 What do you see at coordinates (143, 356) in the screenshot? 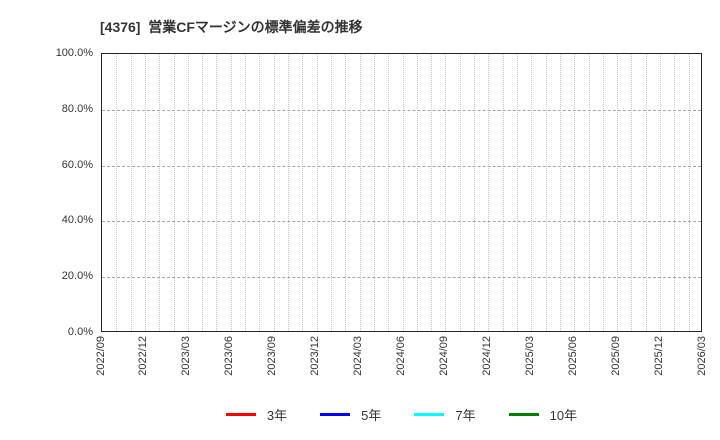
I see `x-tick-label: 2022/12` at bounding box center [143, 356].